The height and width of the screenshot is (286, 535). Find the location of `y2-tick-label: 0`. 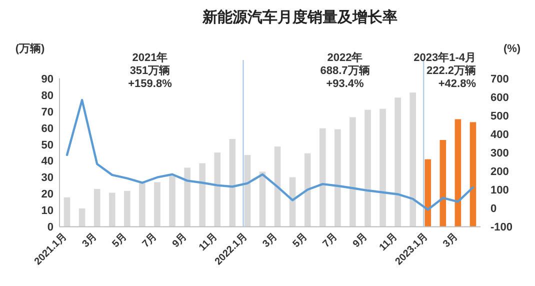

y2-tick-label: 0 is located at coordinates (493, 209).